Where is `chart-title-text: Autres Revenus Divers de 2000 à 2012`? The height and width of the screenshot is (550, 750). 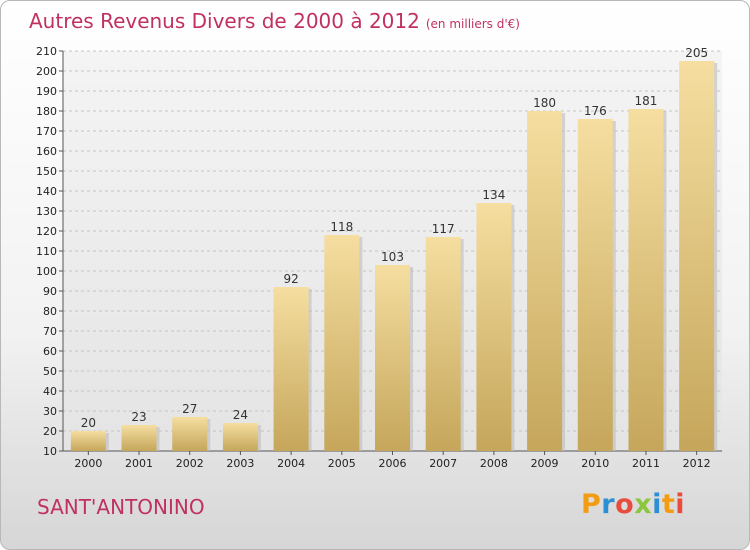
chart-title-text: Autres Revenus Divers de 2000 à 2012 is located at coordinates (224, 21).